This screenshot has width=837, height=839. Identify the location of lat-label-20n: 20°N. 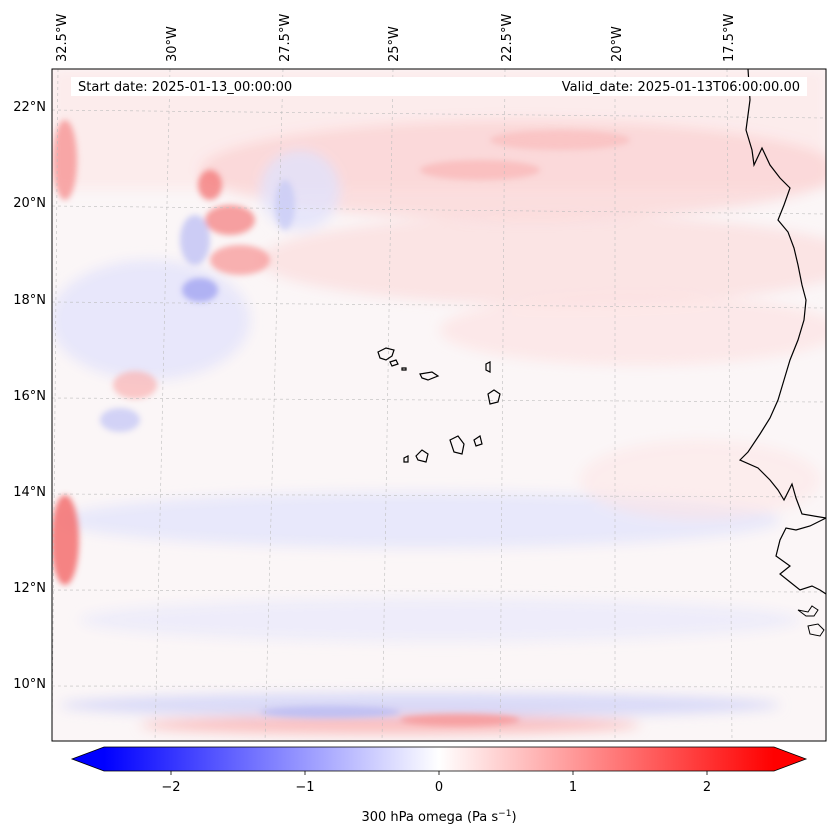
(29, 203).